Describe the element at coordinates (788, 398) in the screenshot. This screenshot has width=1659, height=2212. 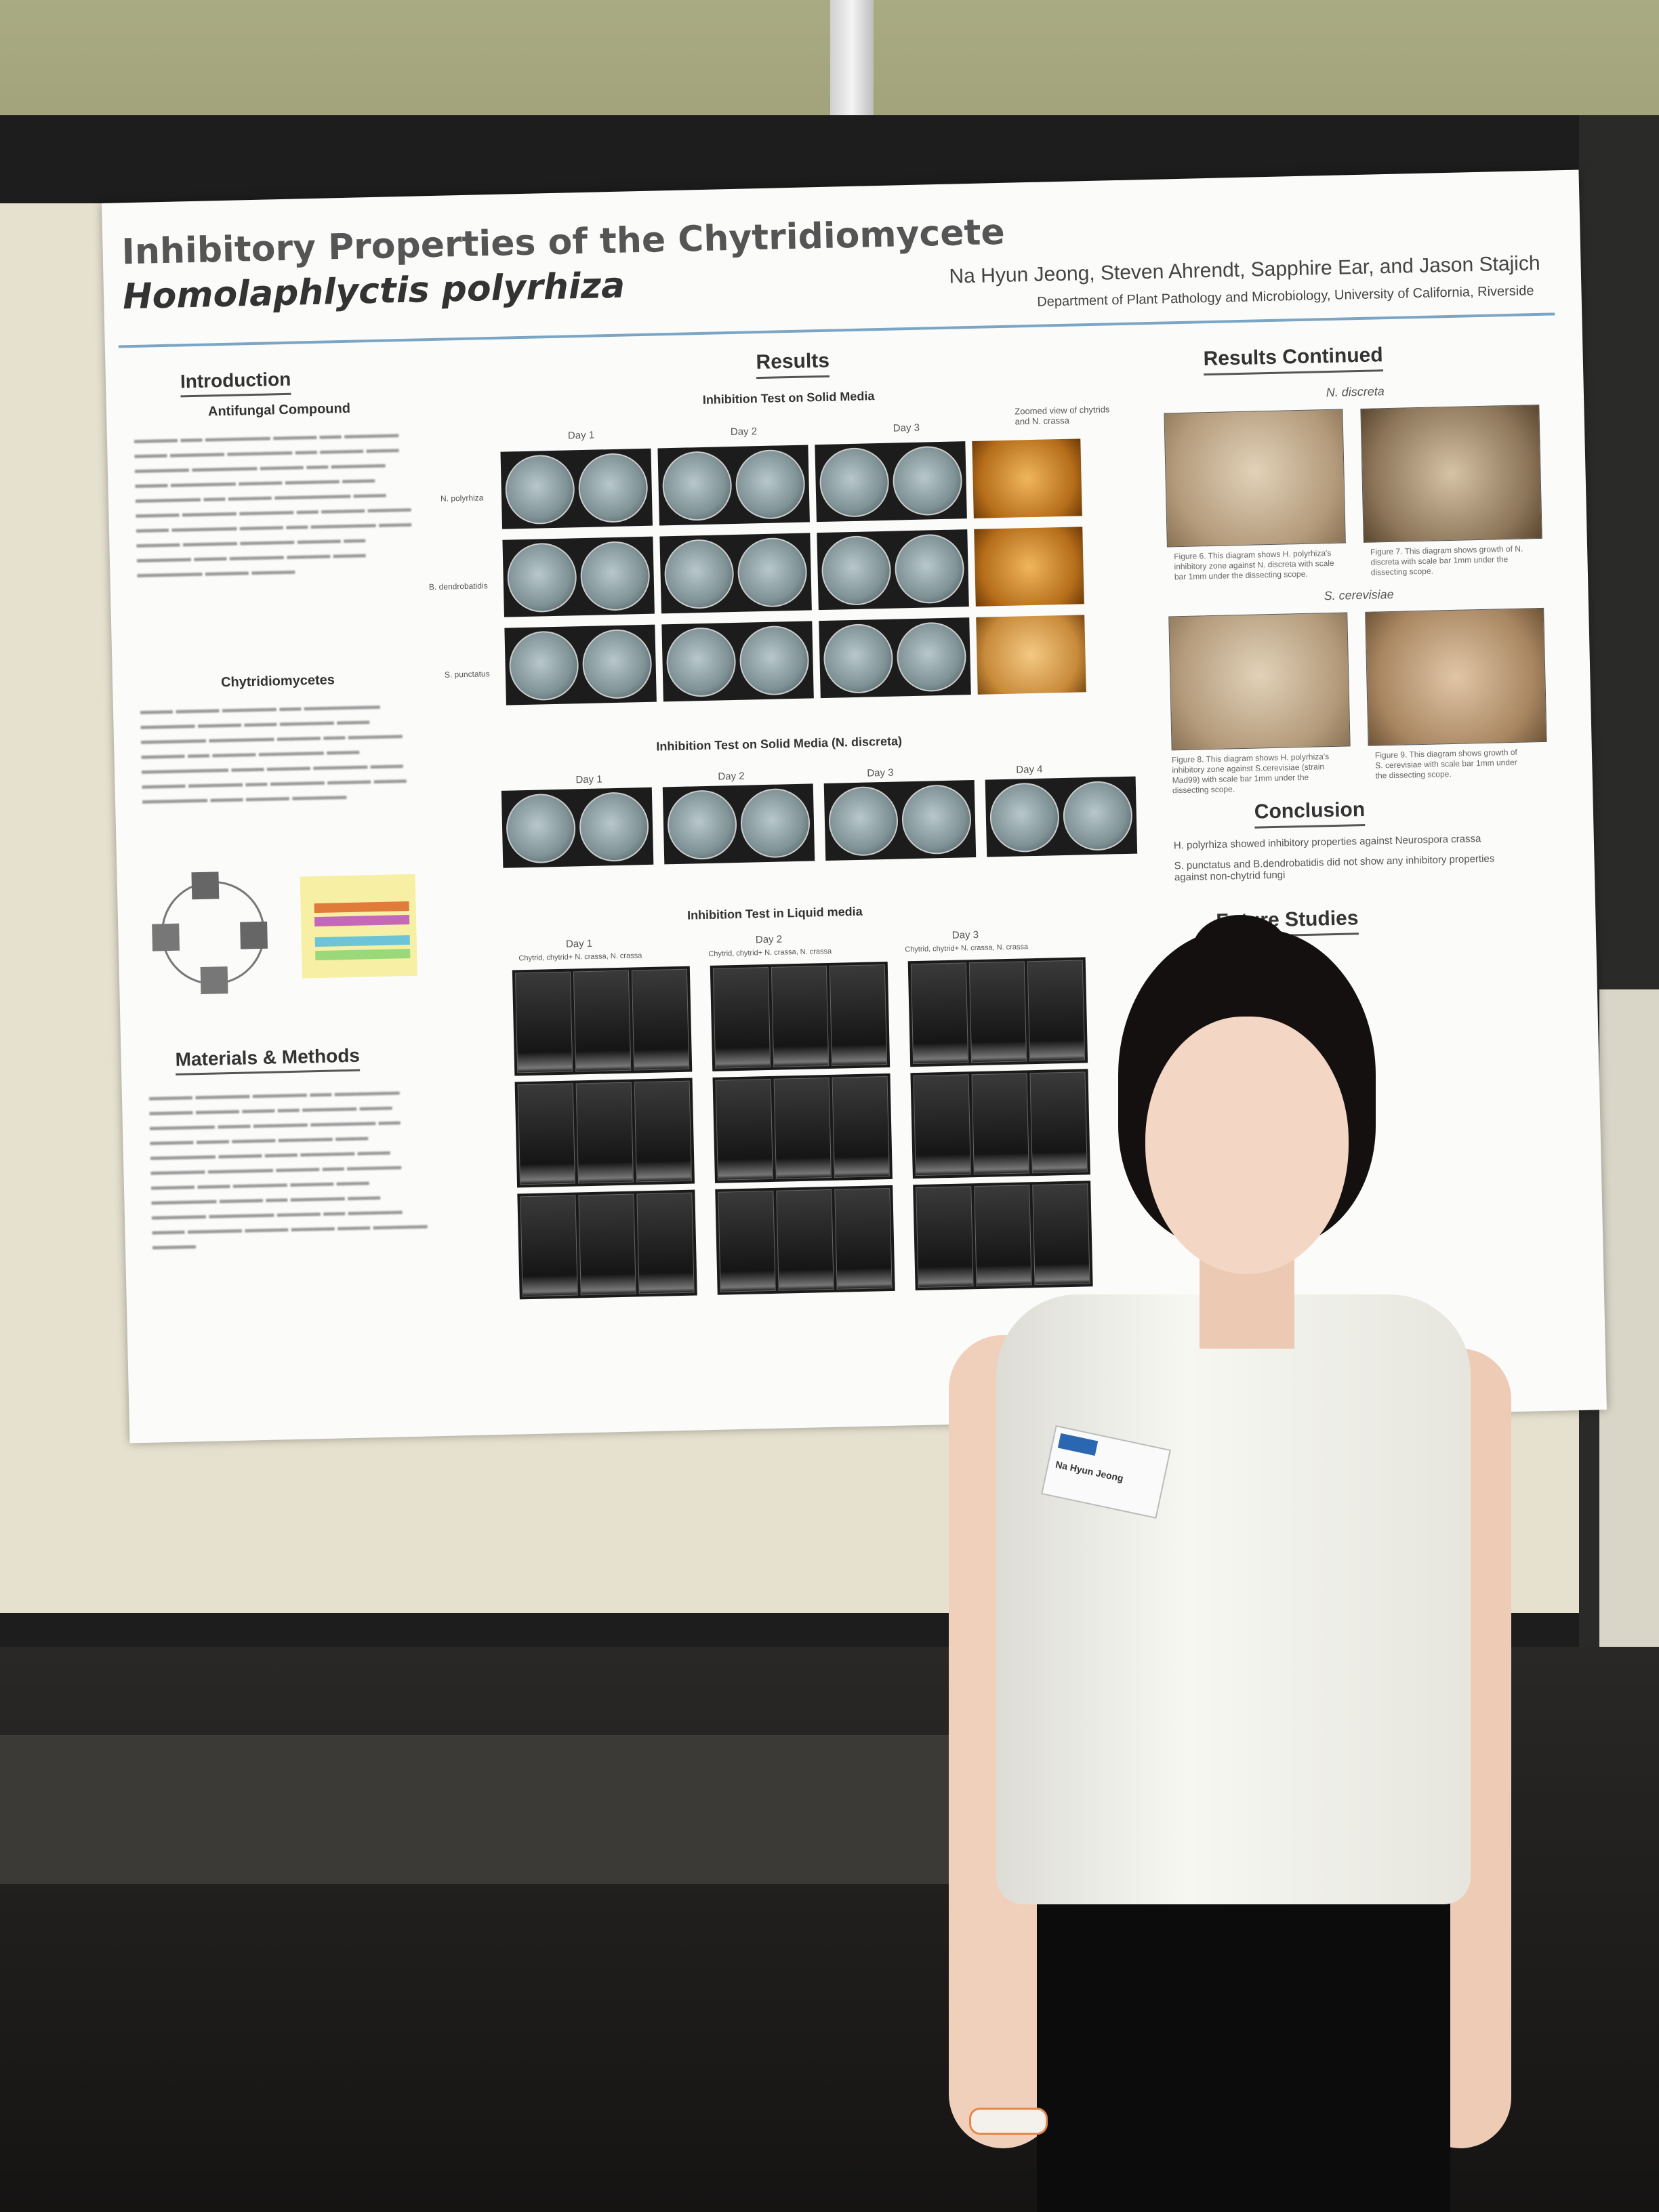
I see `solid-media-title: Inhibition Test on Solid Media` at that location.